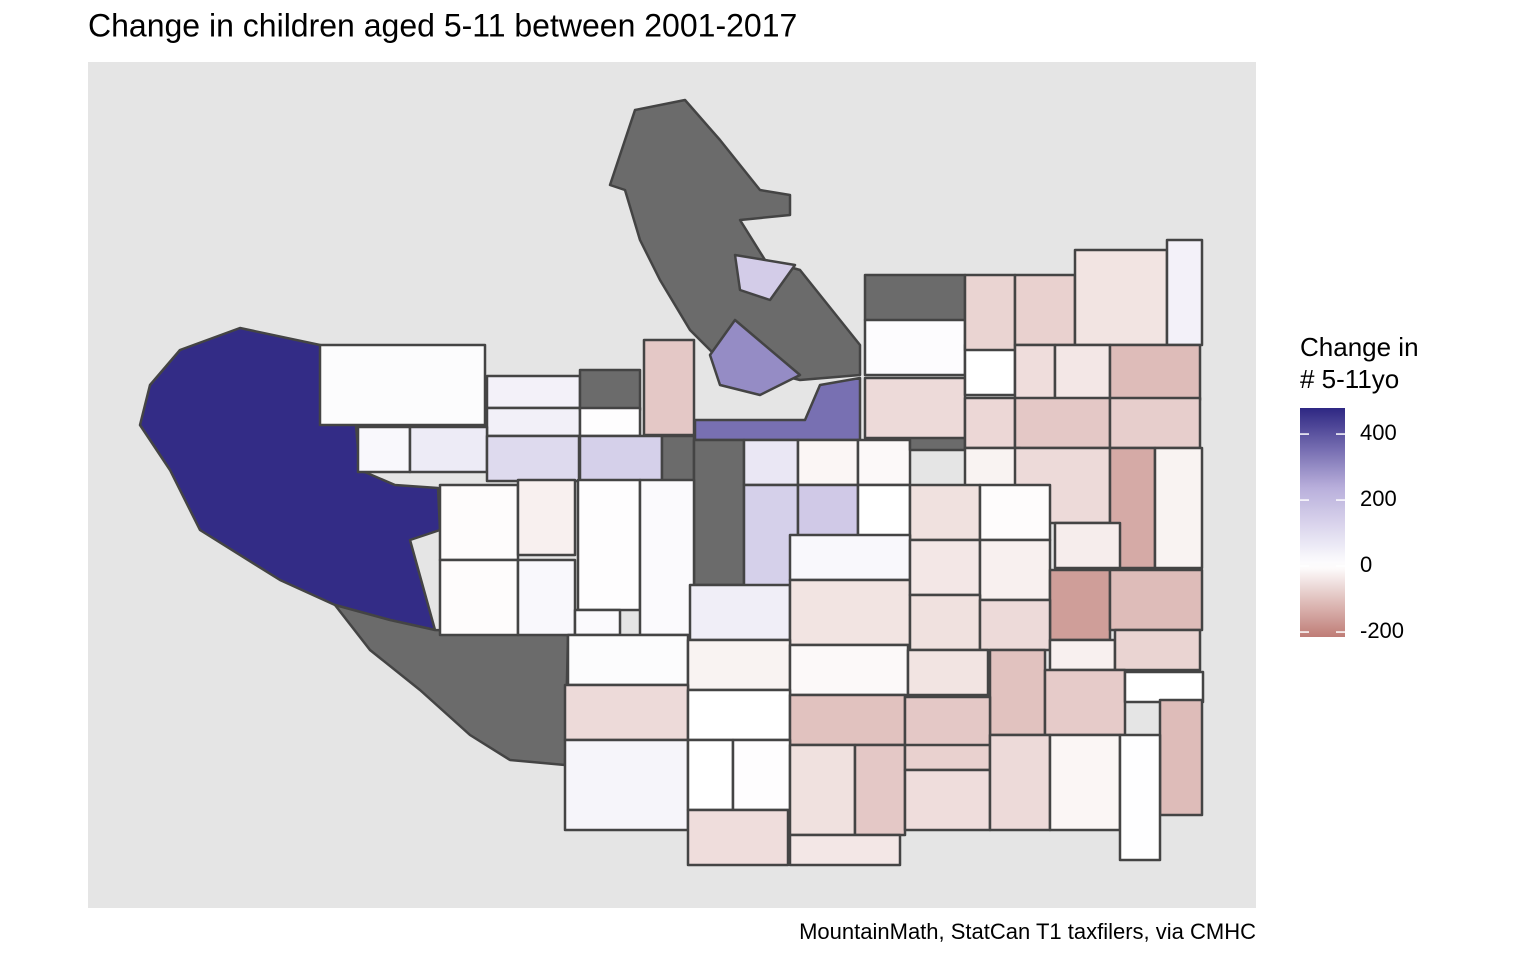 The image size is (1536, 960). Describe the element at coordinates (1359, 347) in the screenshot. I see `legend-title: Change in` at that location.